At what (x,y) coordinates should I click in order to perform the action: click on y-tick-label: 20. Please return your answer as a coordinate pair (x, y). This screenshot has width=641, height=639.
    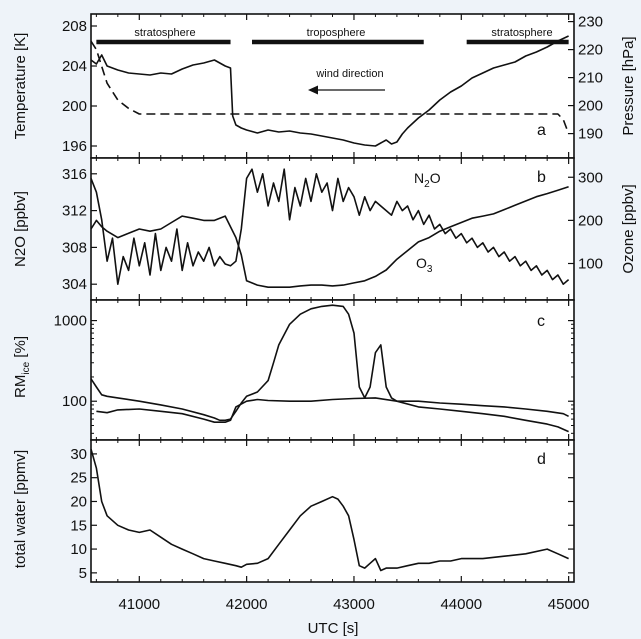
    Looking at the image, I should click on (78, 501).